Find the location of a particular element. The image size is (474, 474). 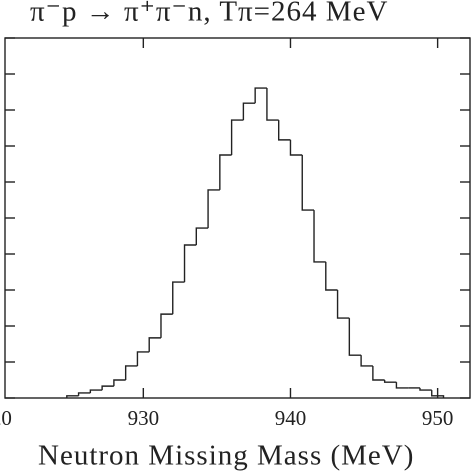

x-tick-label: 920 is located at coordinates (6, 418).